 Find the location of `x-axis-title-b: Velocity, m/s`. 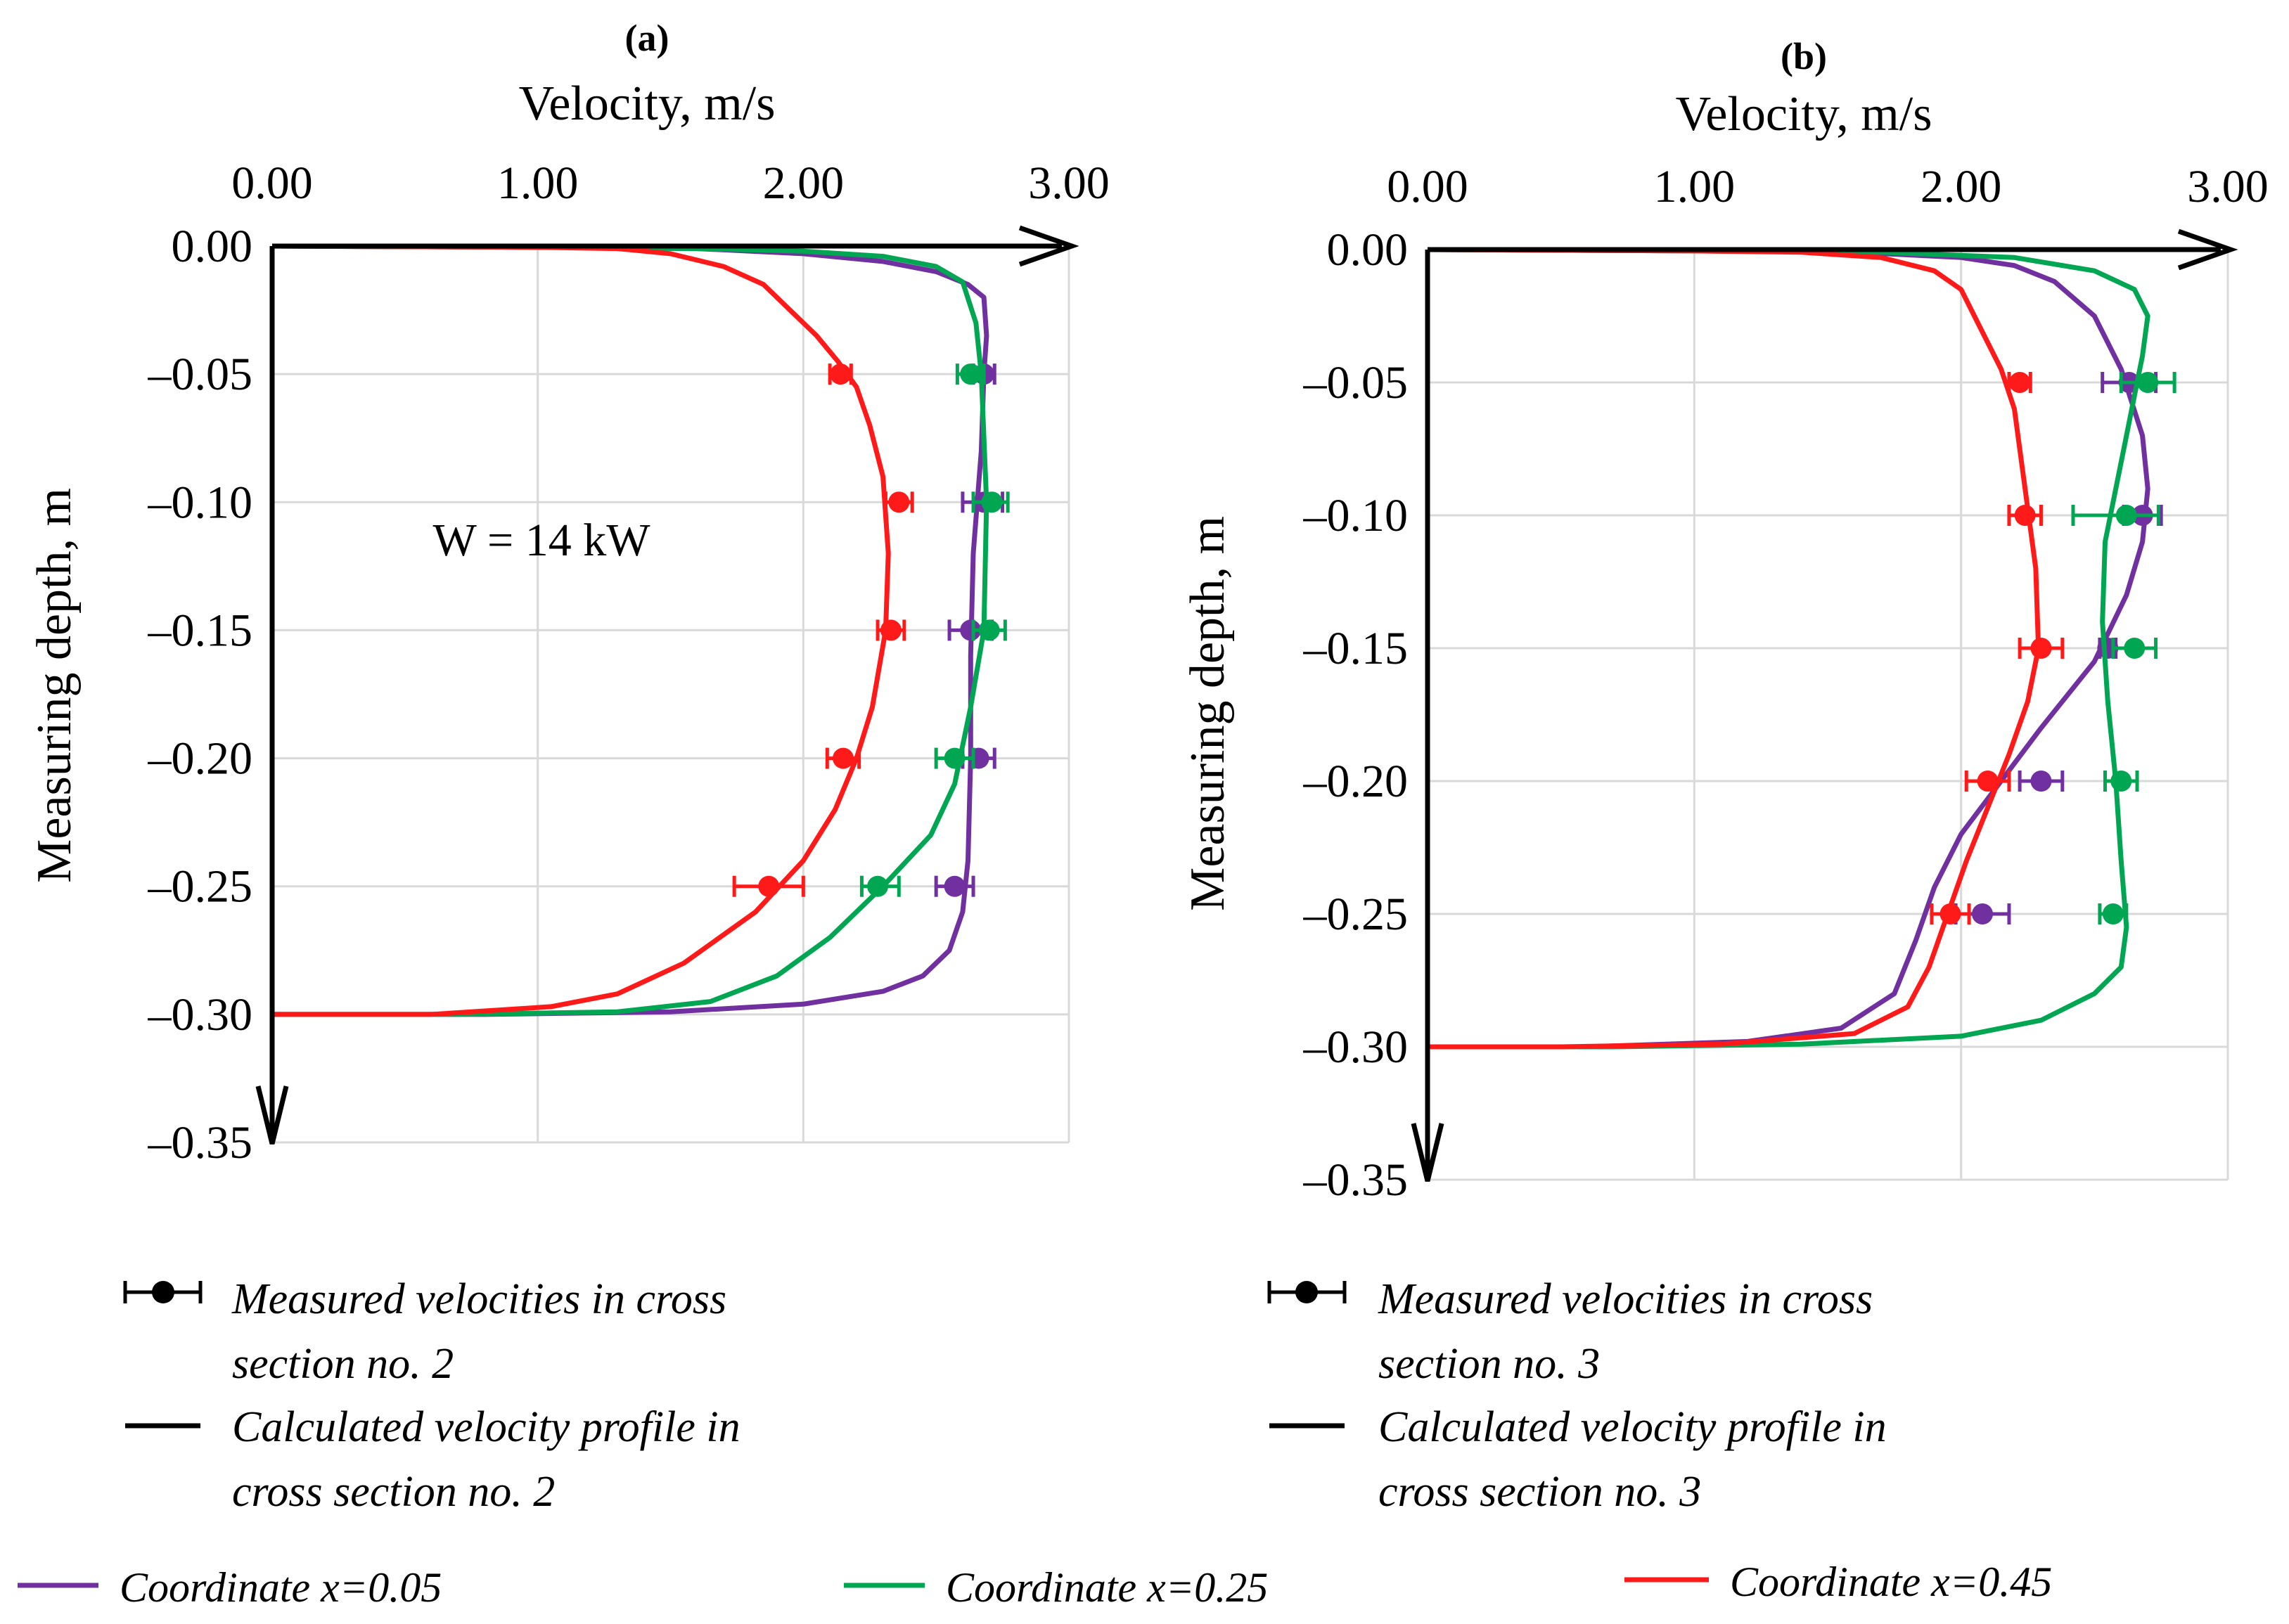

x-axis-title-b: Velocity, m/s is located at coordinates (1804, 114).